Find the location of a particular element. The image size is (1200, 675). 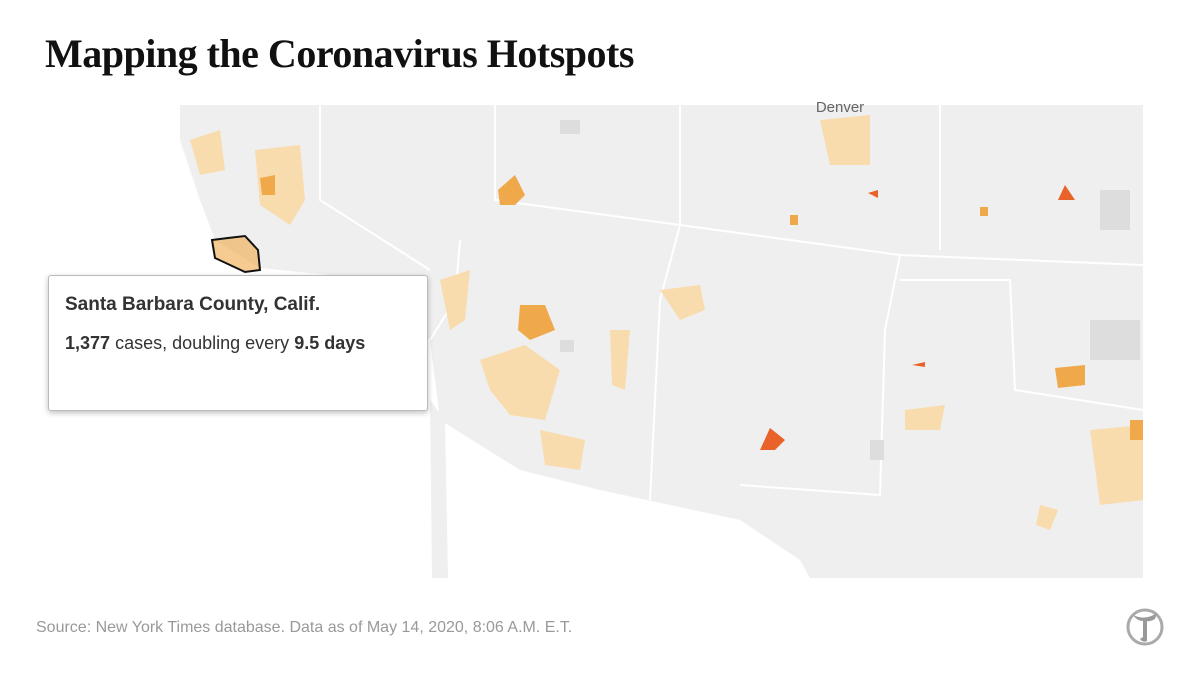

tooltip-body: 1,377 cases, doubling every 9.5 days is located at coordinates (220, 343).